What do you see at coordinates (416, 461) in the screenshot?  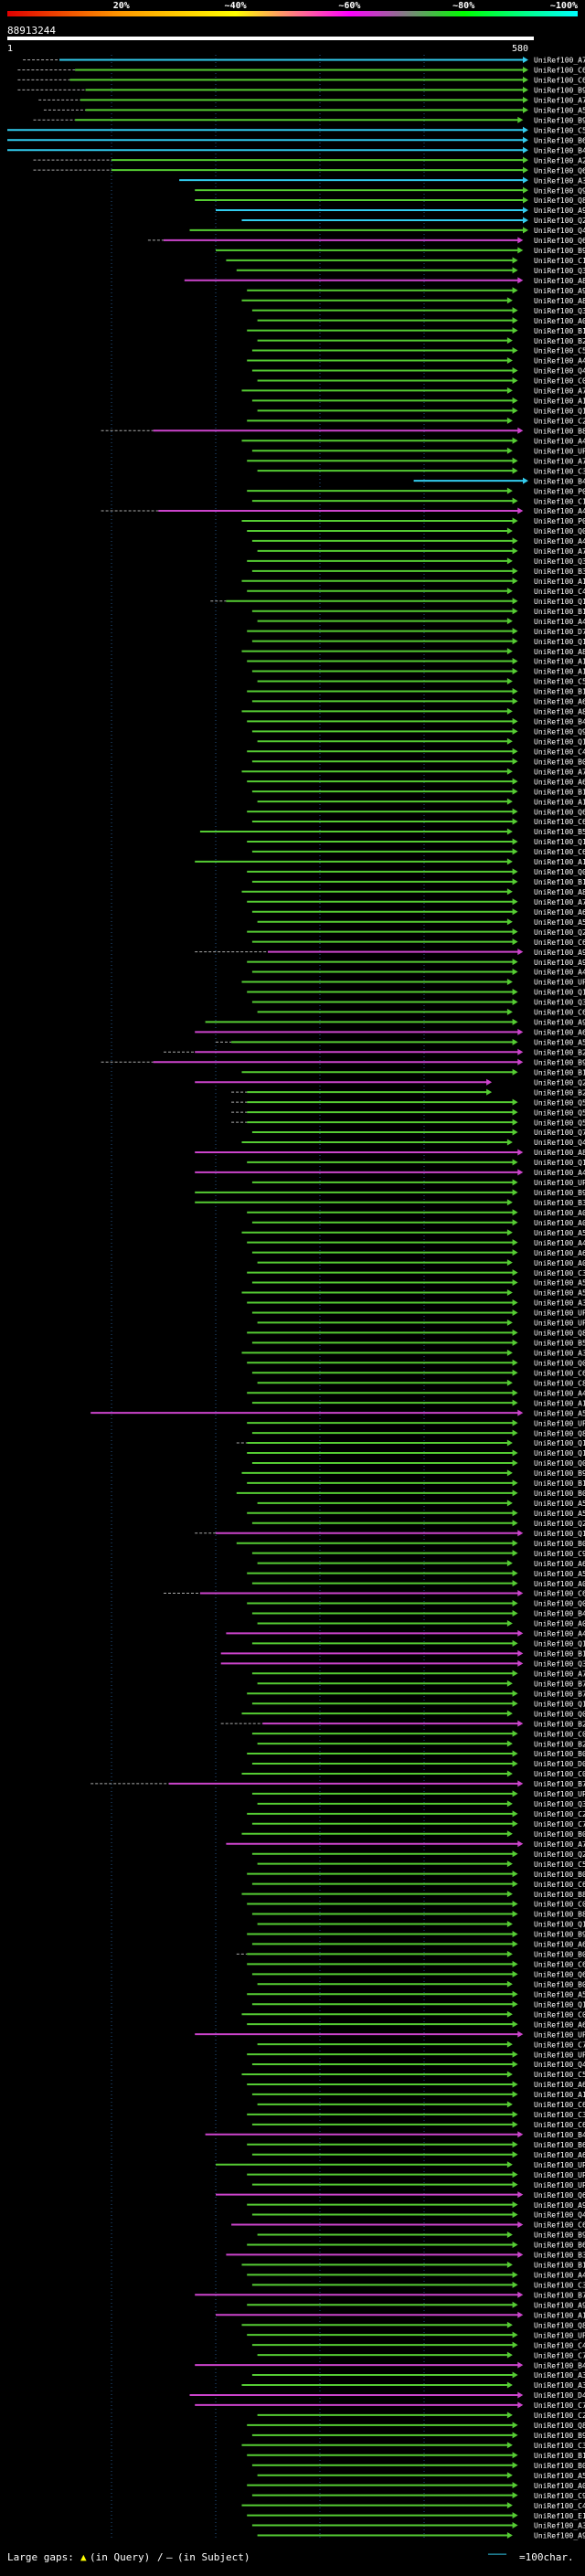 I see `hit-row: UniRef100_A7MQM0` at bounding box center [416, 461].